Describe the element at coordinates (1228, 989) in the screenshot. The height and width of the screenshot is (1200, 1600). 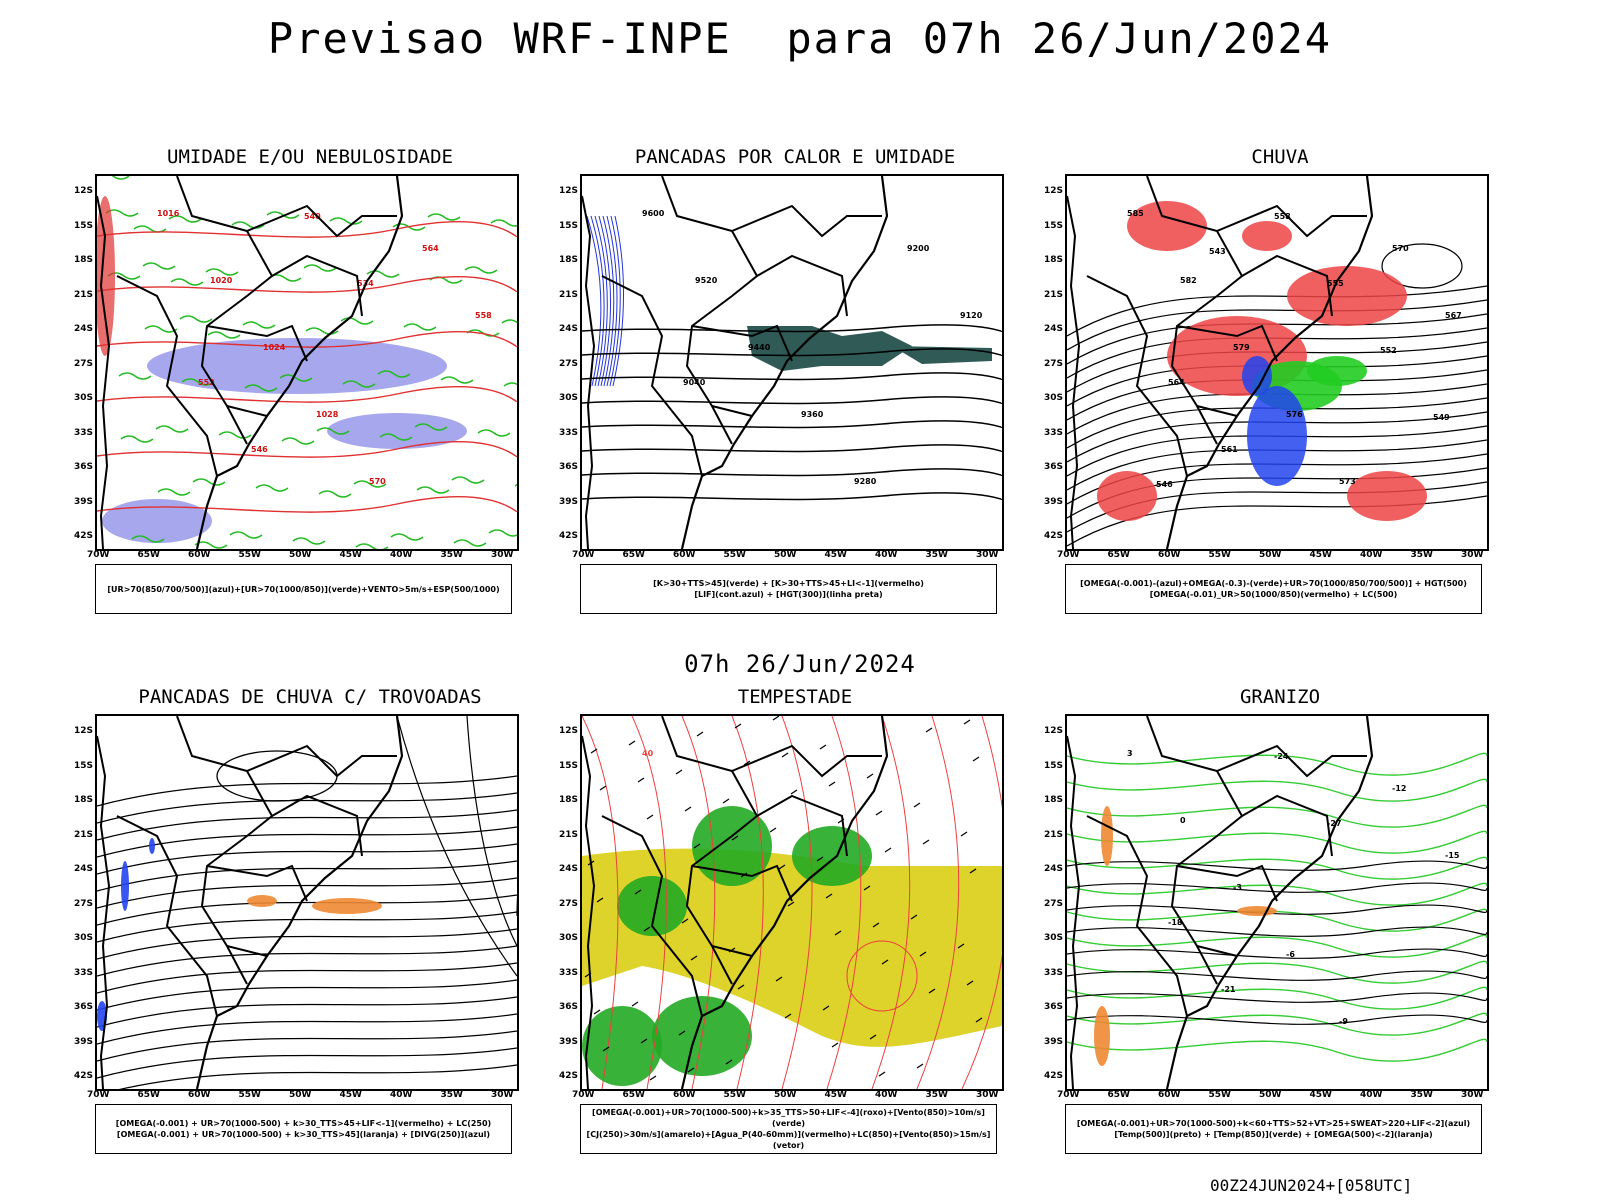
I see `contour-label: -21` at that location.